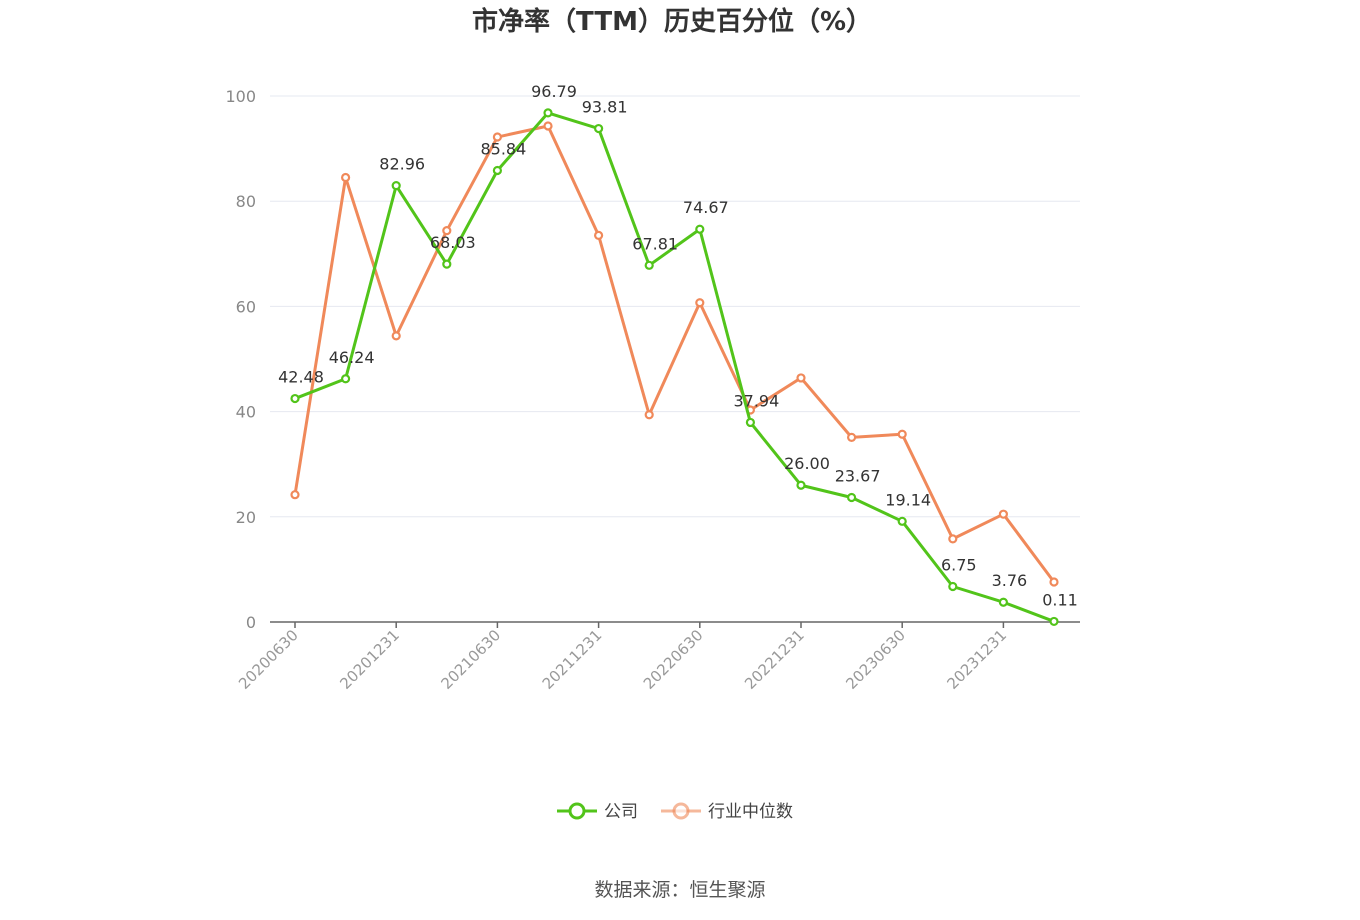 The image size is (1360, 920). Describe the element at coordinates (1060, 599) in the screenshot. I see `data-label-company: 0.11` at that location.